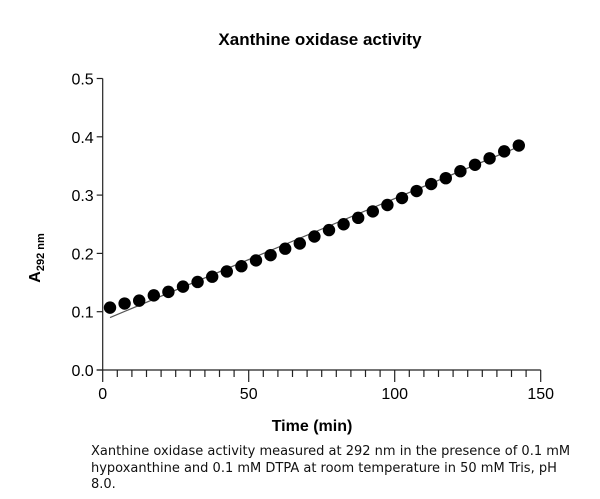  What do you see at coordinates (35, 277) in the screenshot?
I see `y-axis-label-main: A` at bounding box center [35, 277].